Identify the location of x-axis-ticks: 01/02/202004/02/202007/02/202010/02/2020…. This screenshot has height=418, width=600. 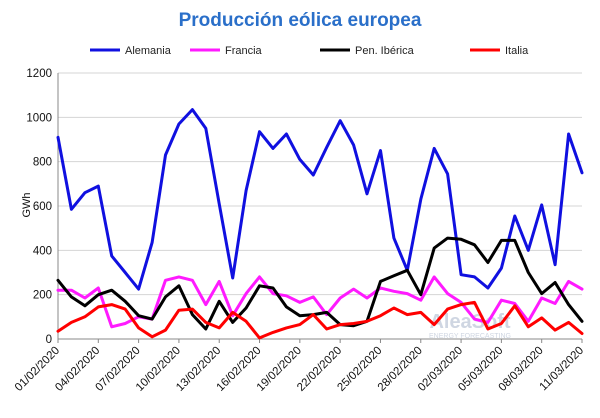
(299, 366).